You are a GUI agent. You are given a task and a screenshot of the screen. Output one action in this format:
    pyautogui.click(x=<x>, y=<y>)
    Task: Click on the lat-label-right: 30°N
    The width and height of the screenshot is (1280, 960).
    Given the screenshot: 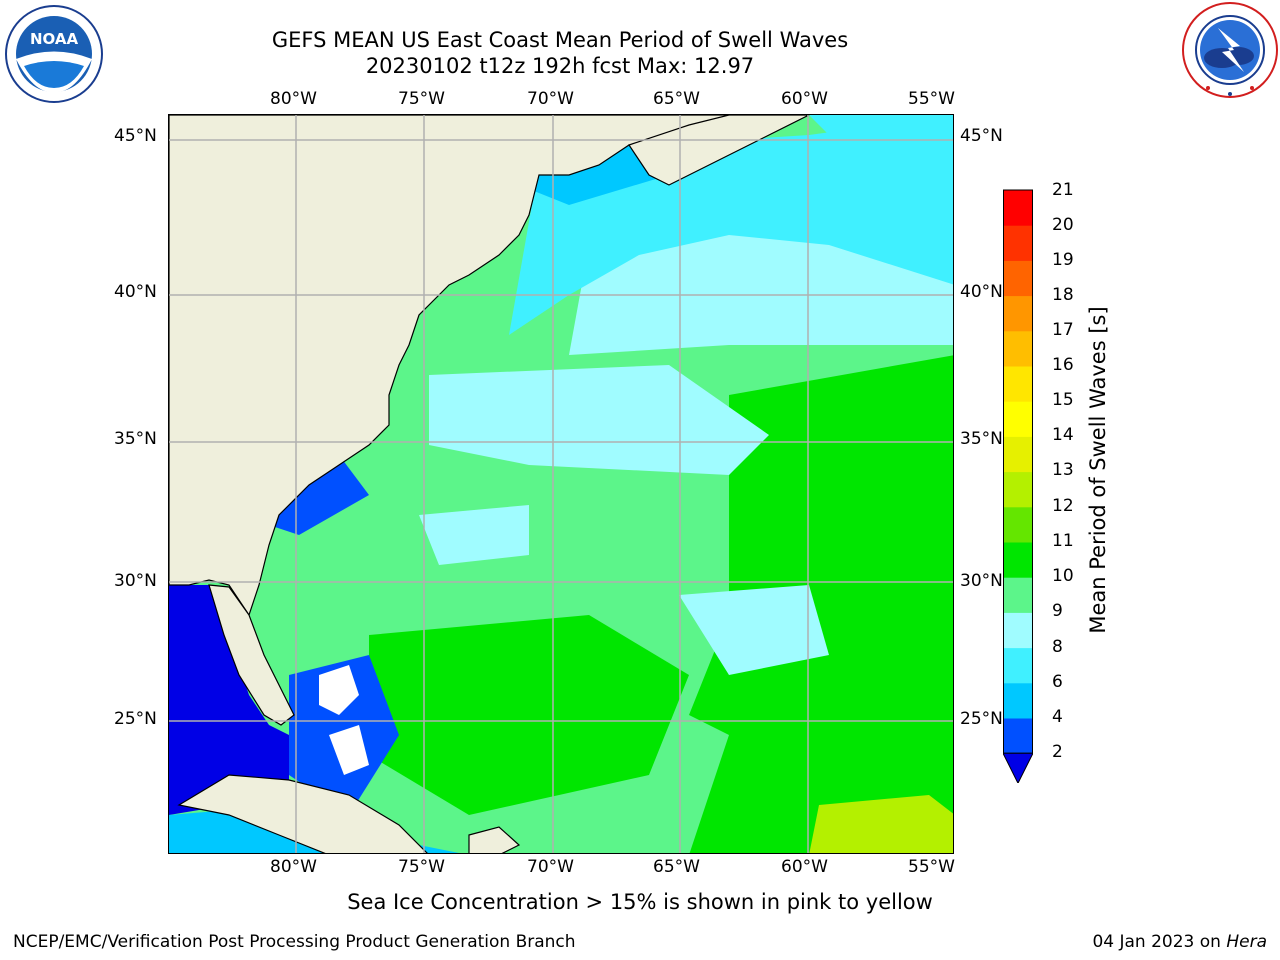 What is the action you would take?
    pyautogui.click(x=981, y=581)
    